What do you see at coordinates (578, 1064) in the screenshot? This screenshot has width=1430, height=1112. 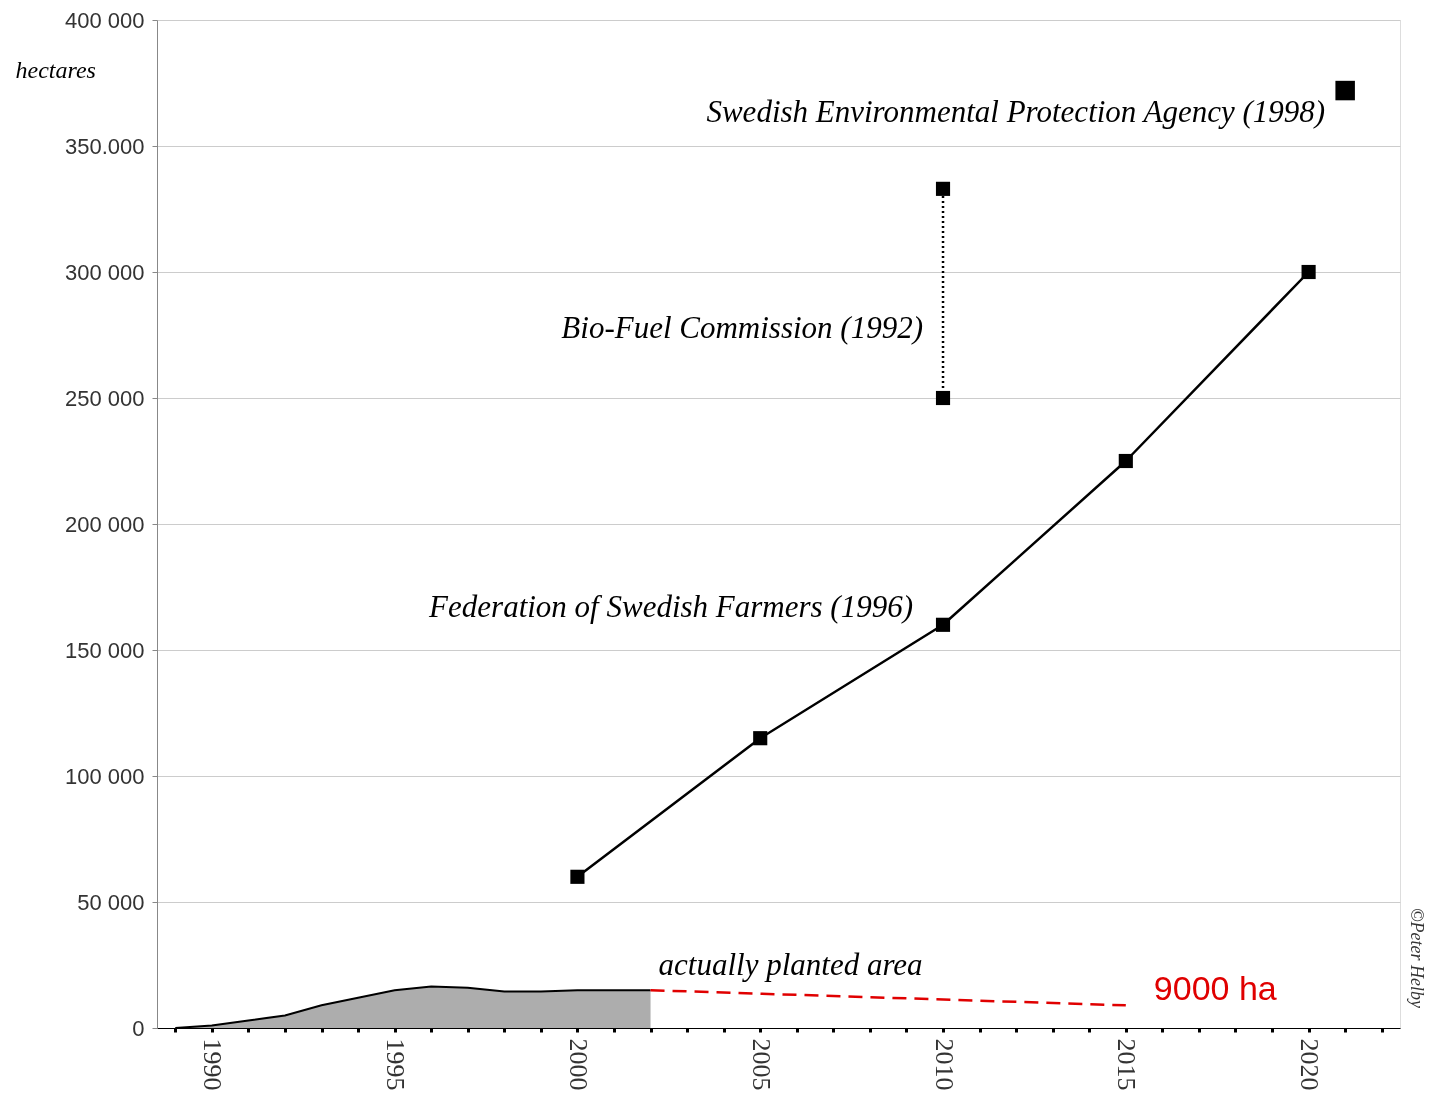 I see `x-tick-label: 2000` at bounding box center [578, 1064].